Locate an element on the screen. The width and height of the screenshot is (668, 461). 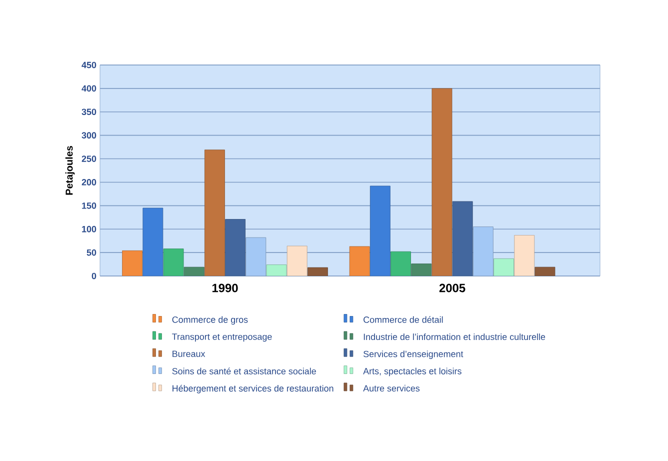
legend-label: Commerce de gros is located at coordinates (210, 320).